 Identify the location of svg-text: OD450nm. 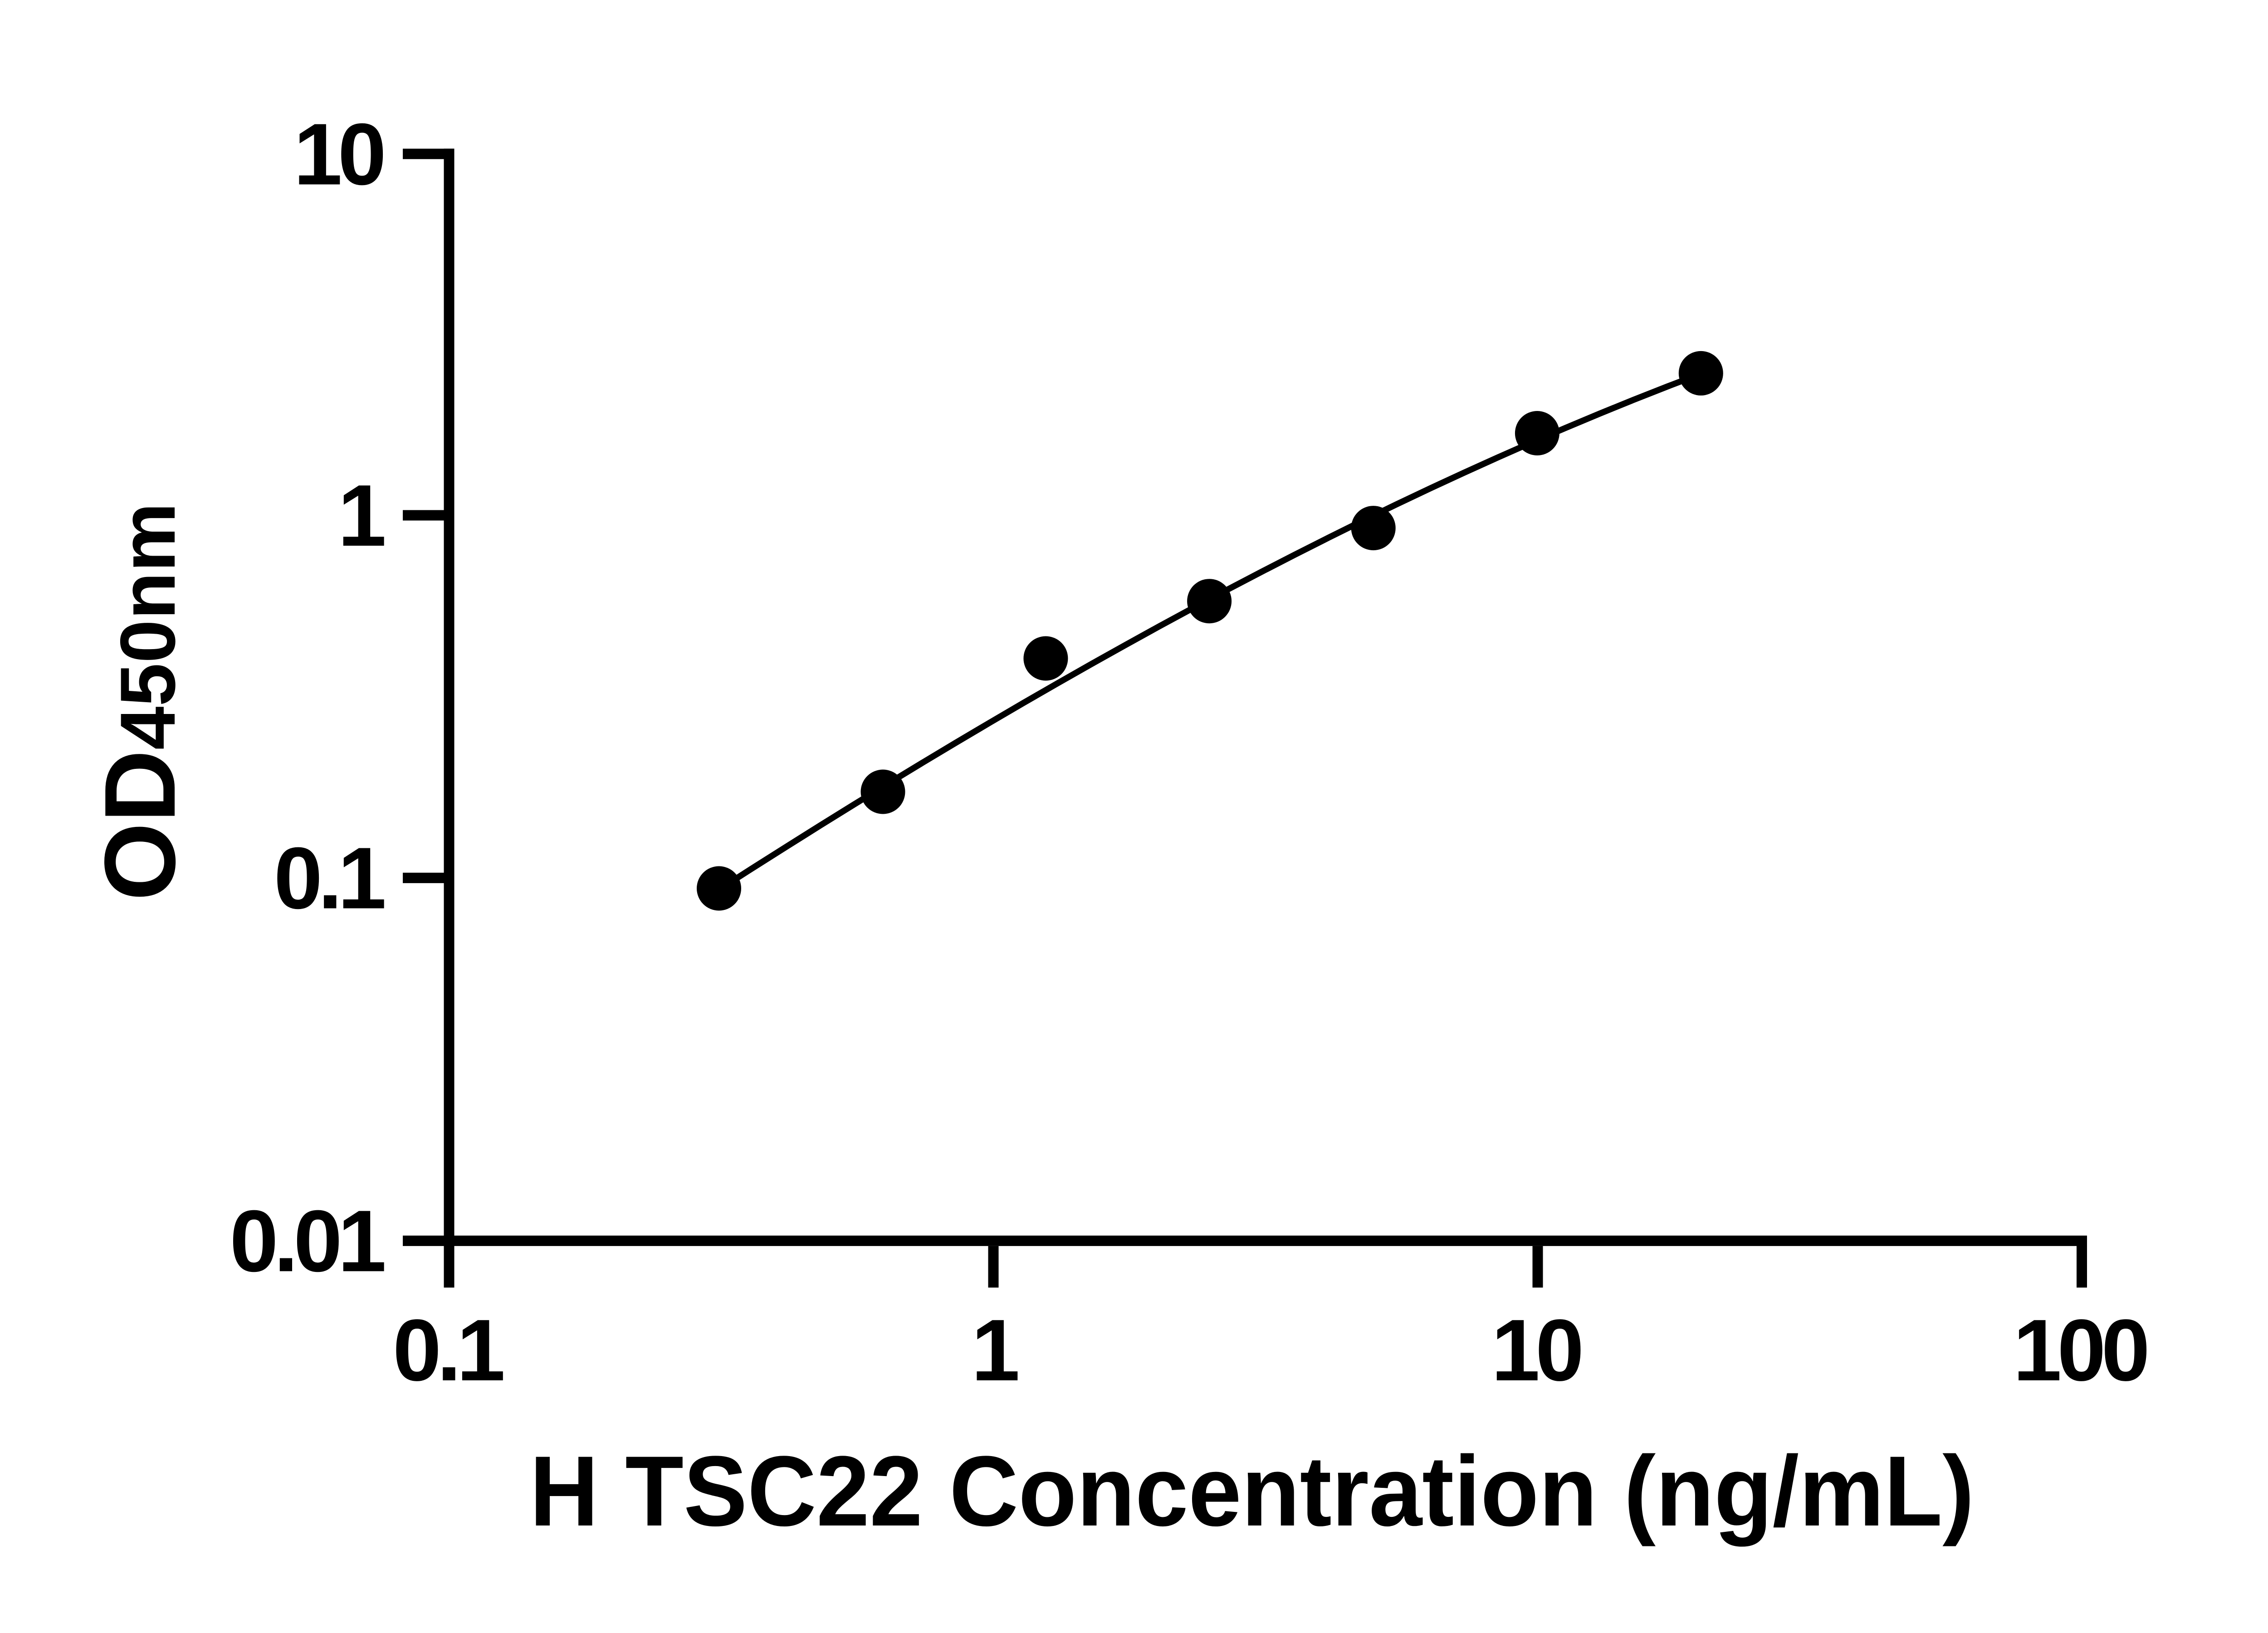
(140, 702).